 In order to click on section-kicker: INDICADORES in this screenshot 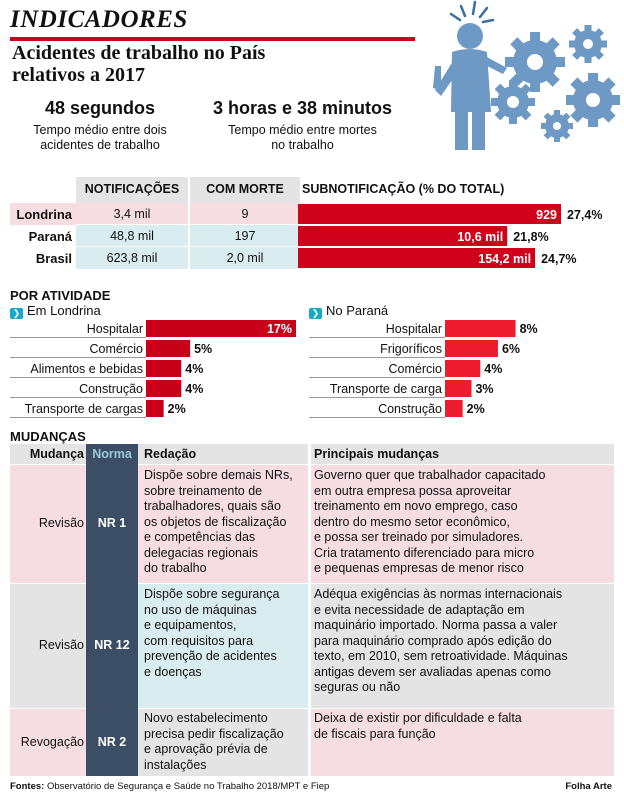, I will do `click(99, 19)`.